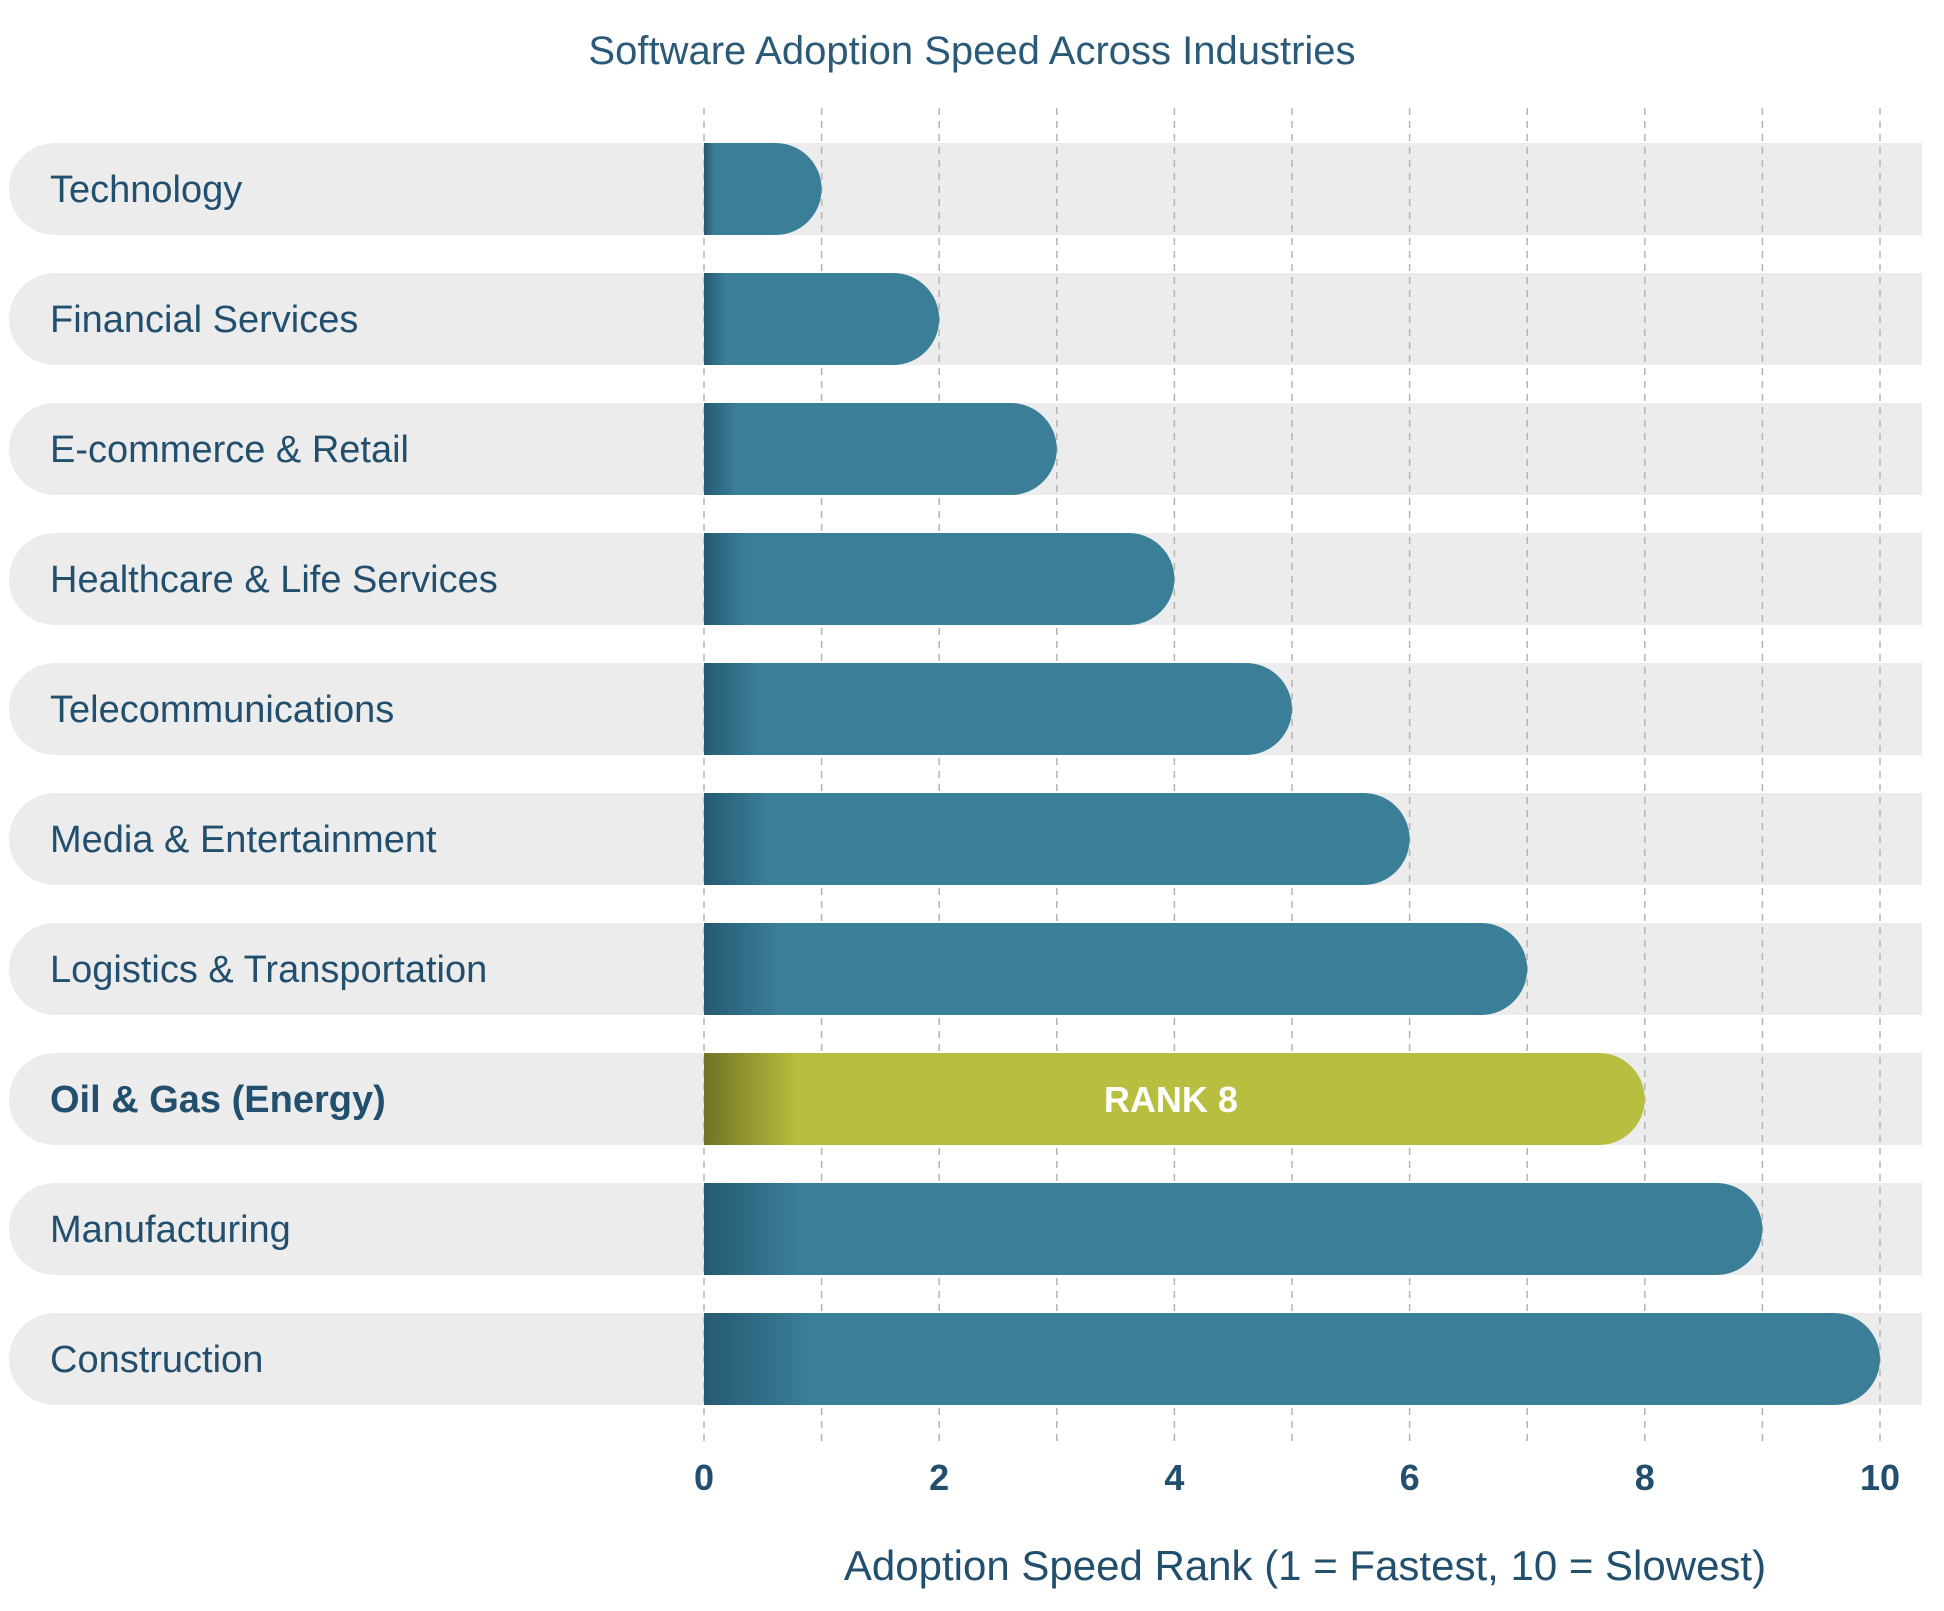  I want to click on category-label: Technology, so click(146, 190).